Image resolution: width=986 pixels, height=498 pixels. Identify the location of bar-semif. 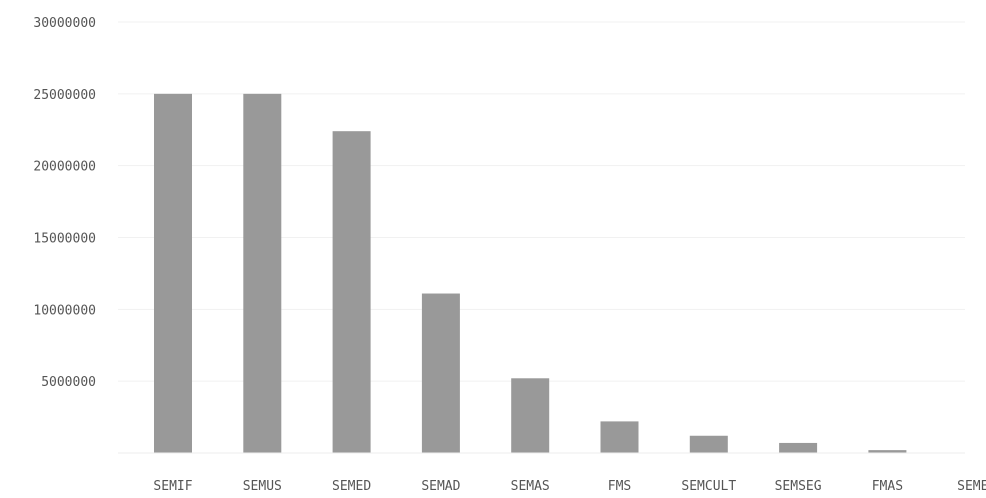
(173, 273).